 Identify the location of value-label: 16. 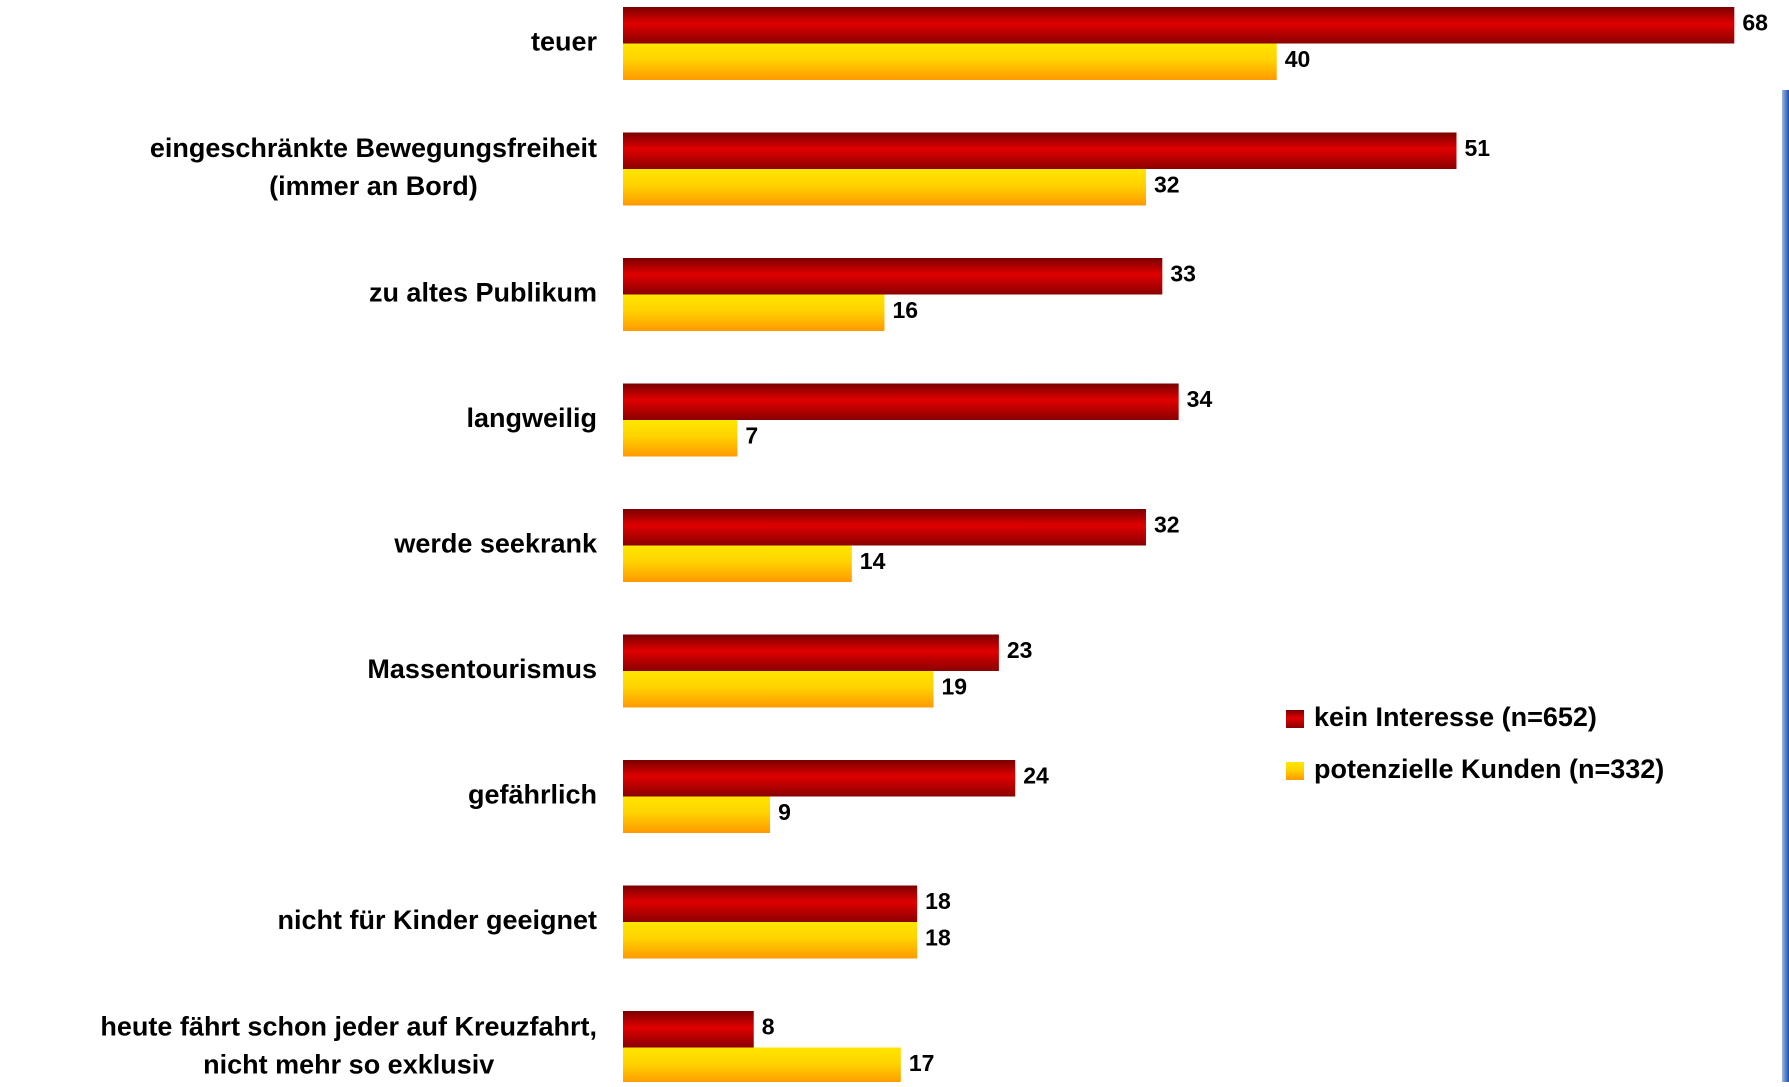
(905, 310).